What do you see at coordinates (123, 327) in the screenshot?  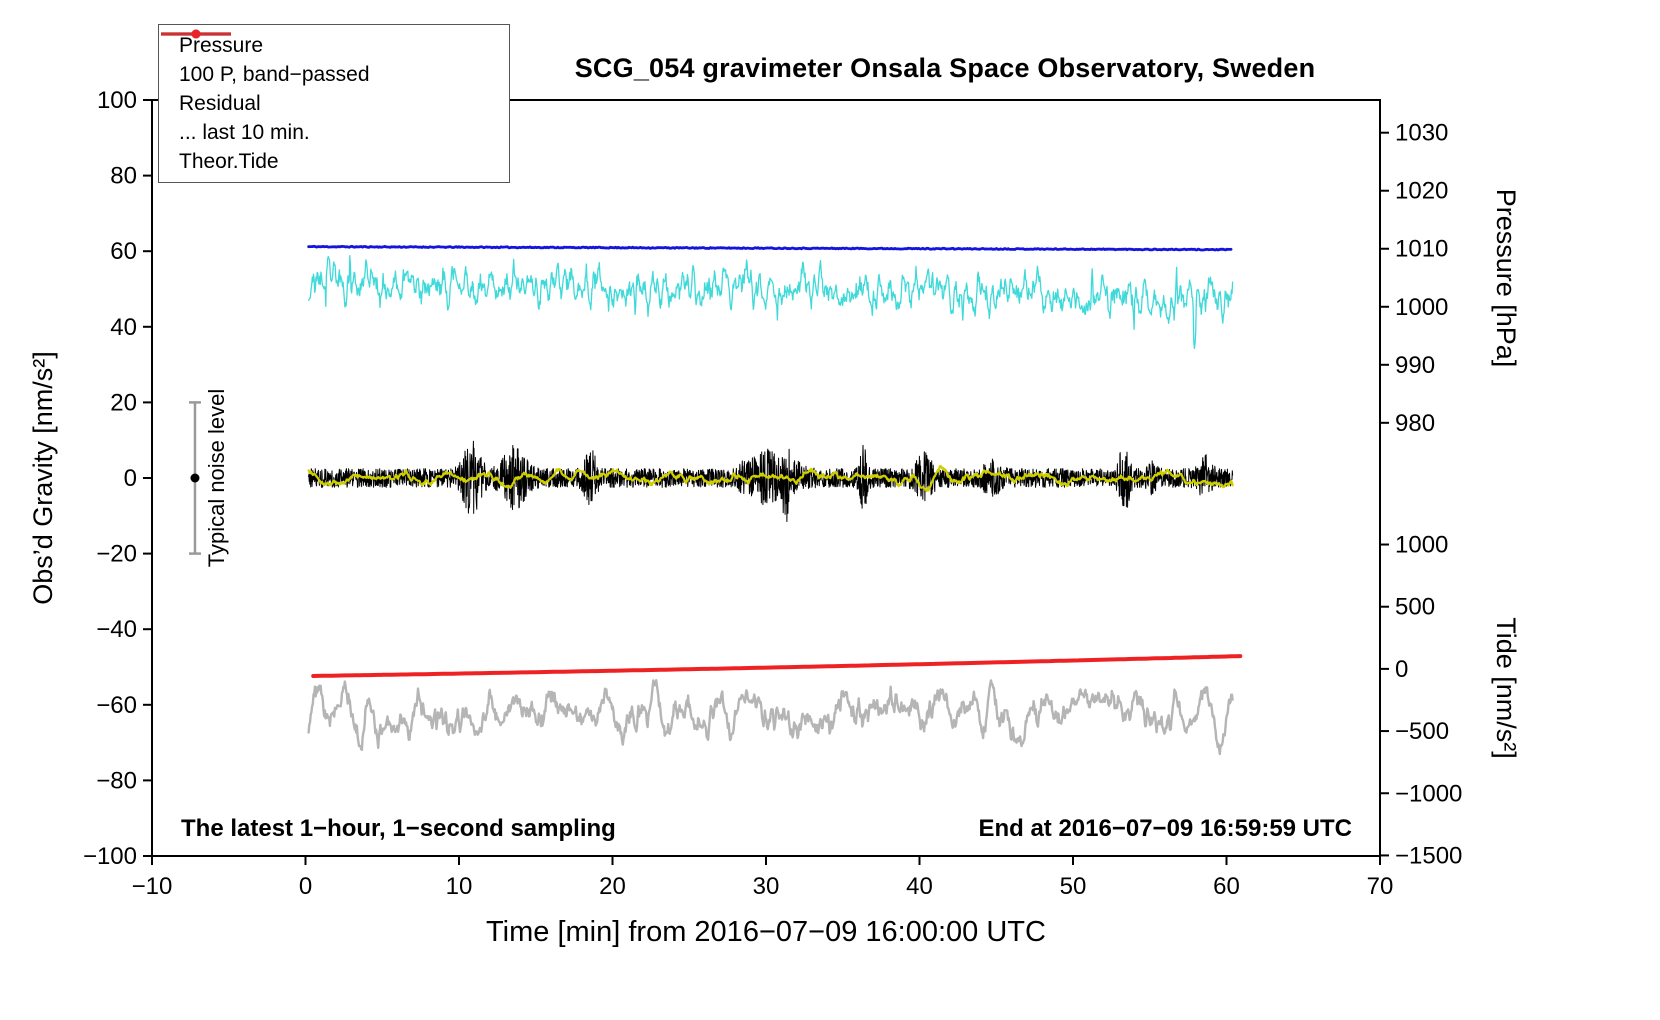 I see `y-left-tick-label: 40` at bounding box center [123, 327].